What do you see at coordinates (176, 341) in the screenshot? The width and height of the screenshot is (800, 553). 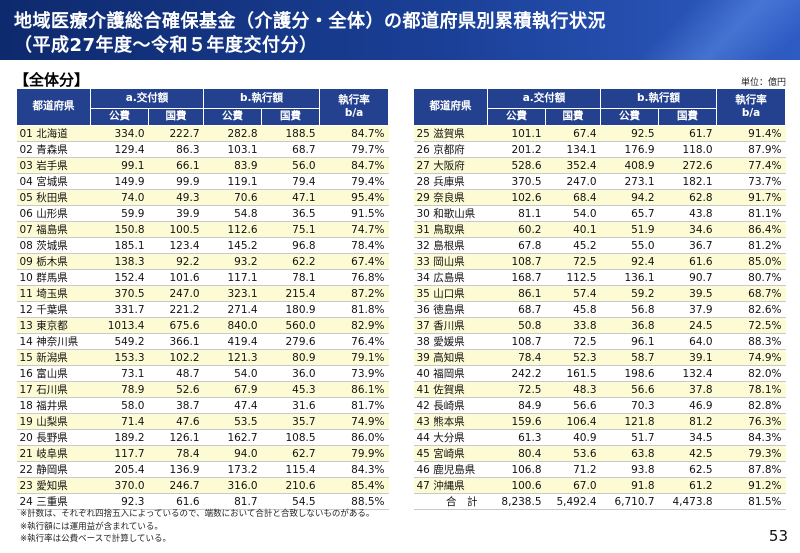 I see `grant-national-cell: 366.1` at bounding box center [176, 341].